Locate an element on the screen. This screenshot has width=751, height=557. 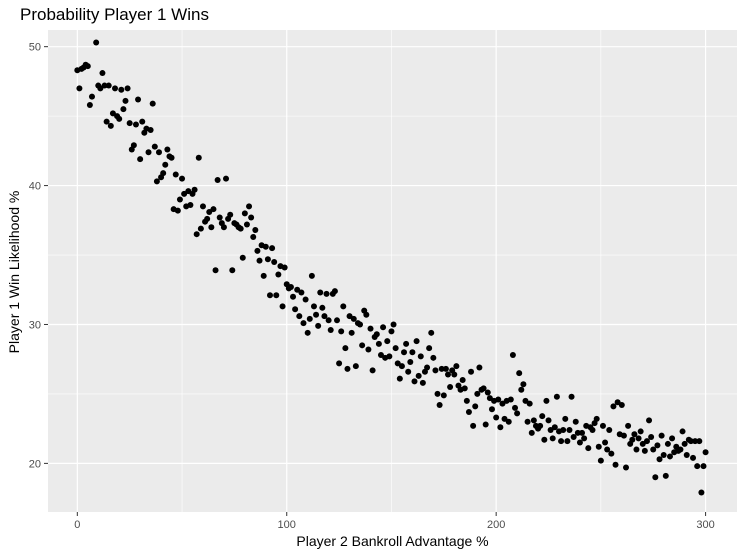
x-tick-label: 0 is located at coordinates (77, 525).